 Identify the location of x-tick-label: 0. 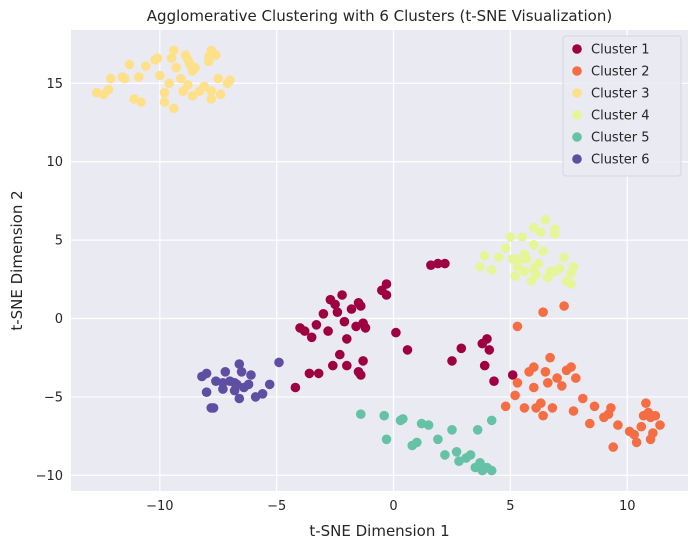
(393, 506).